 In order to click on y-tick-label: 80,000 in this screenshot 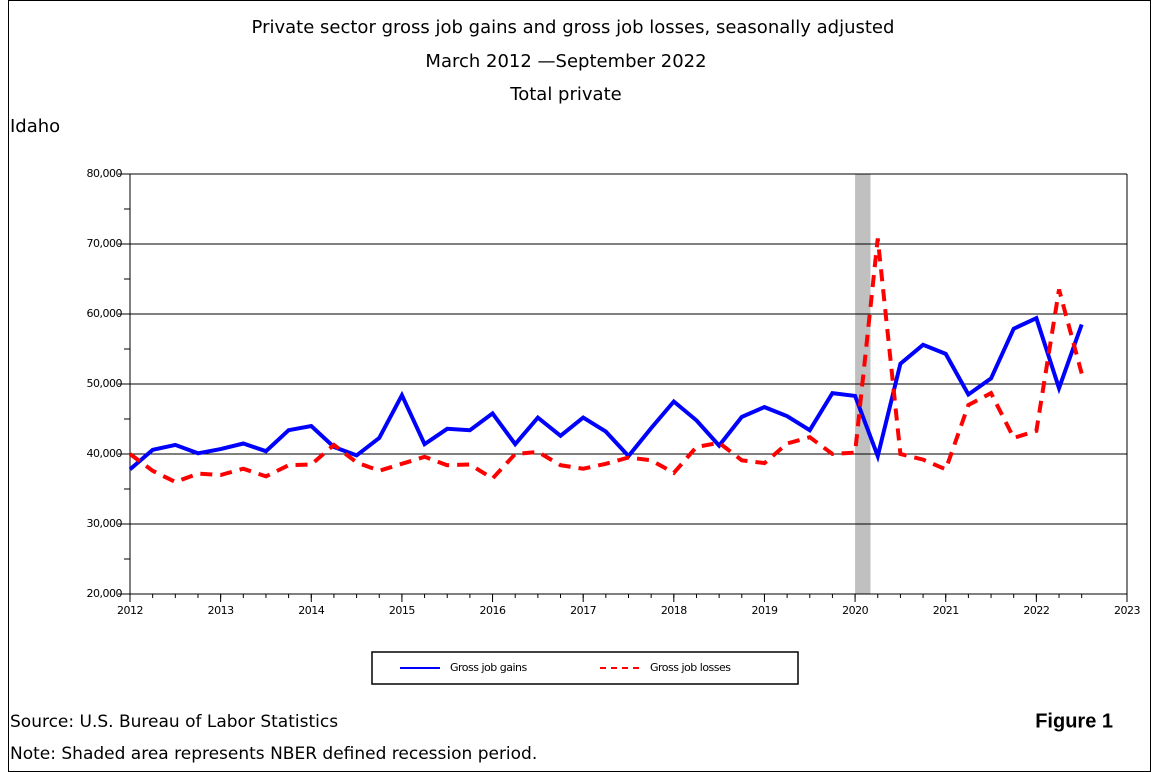, I will do `click(105, 173)`.